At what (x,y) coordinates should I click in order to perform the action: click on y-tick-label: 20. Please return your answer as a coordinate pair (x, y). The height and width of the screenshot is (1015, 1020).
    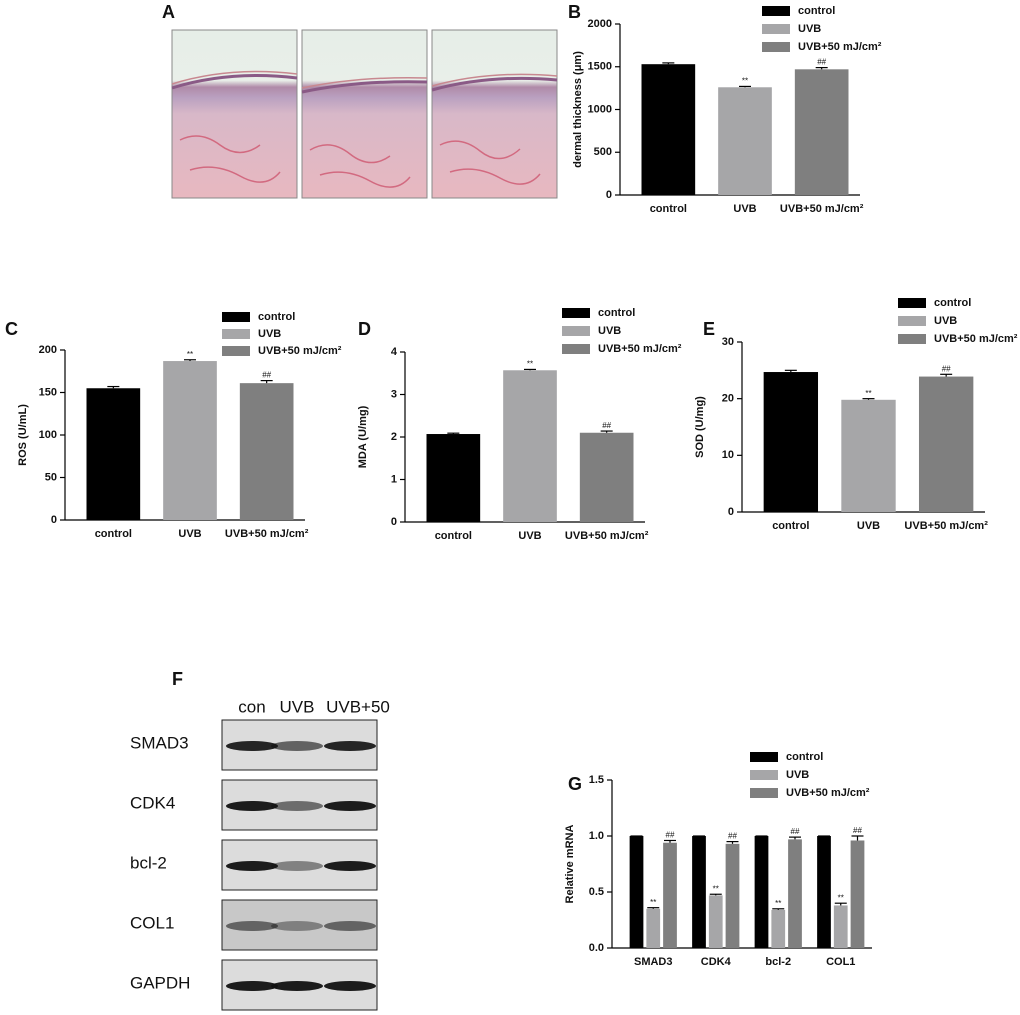
    Looking at the image, I should click on (728, 399).